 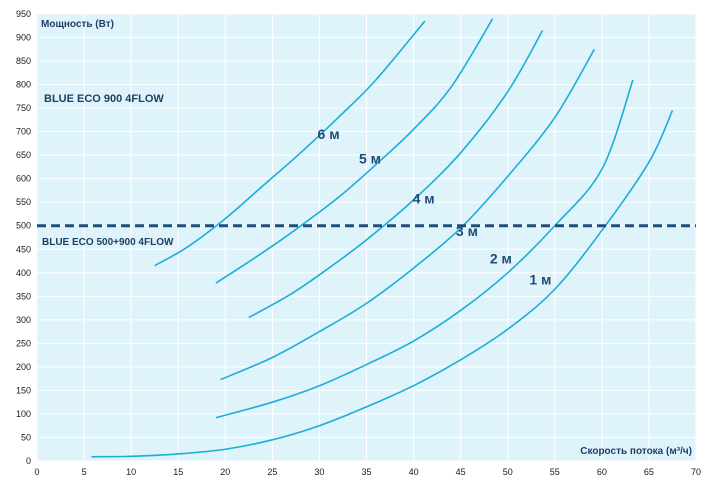 I want to click on x-tick-label: 35, so click(x=366, y=472).